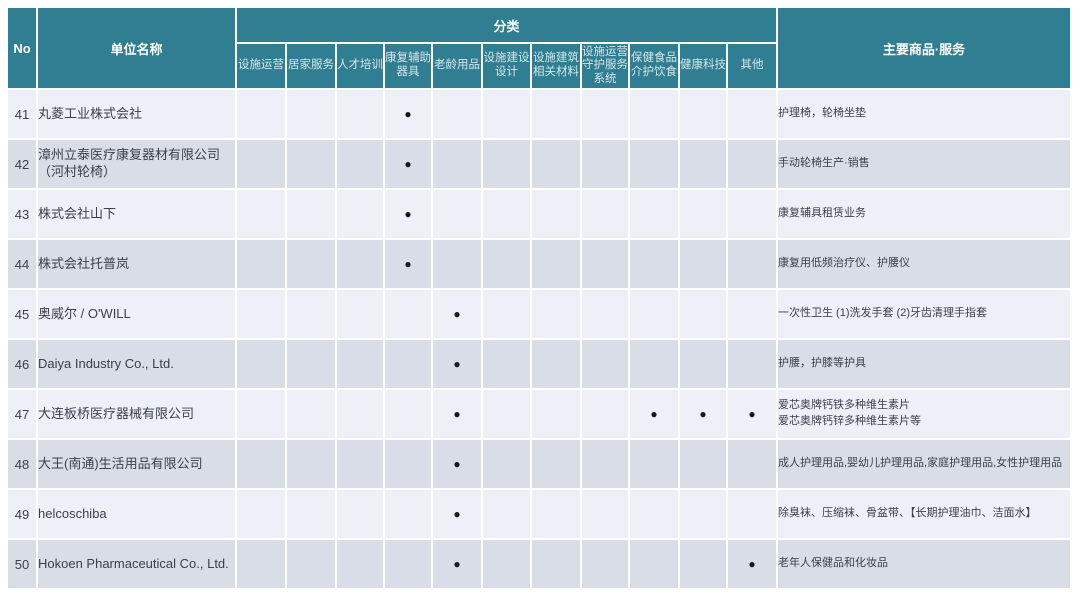  I want to click on header-category-rehab-aids: 康复辅助器具, so click(409, 67).